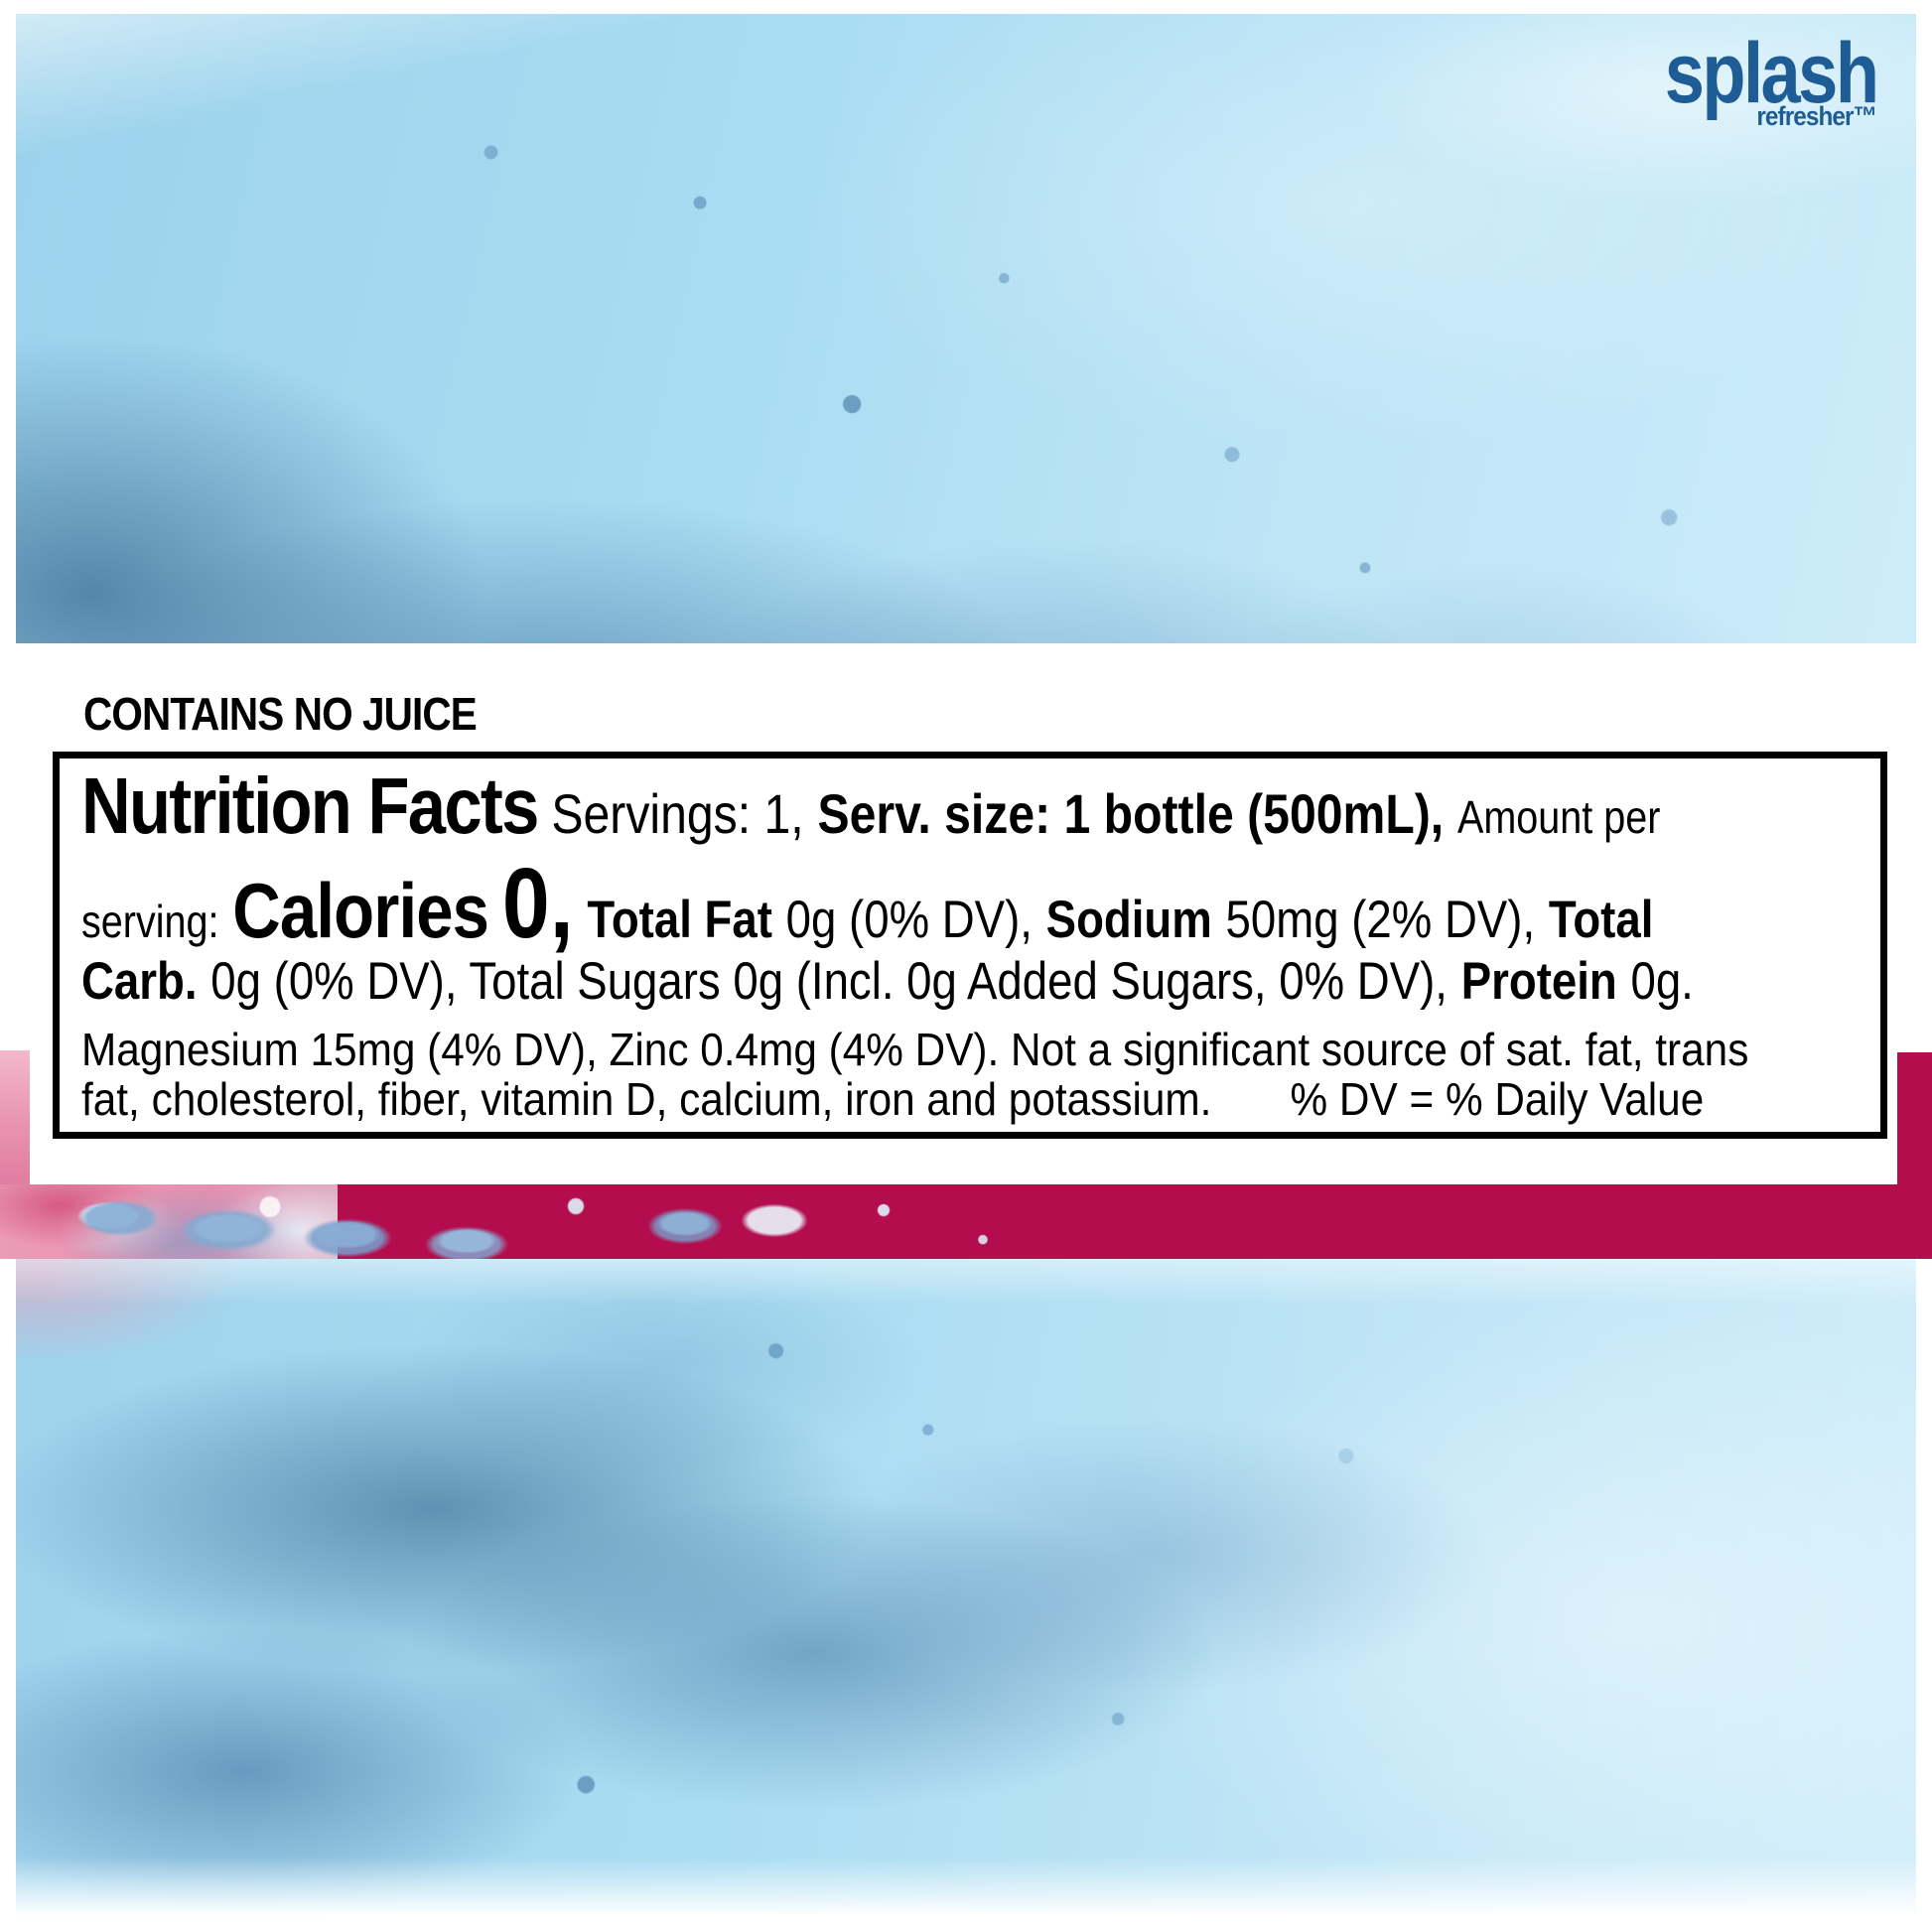 The image size is (1932, 1932). Describe the element at coordinates (679, 920) in the screenshot. I see `nf-total-fat-label: Total Fat` at that location.